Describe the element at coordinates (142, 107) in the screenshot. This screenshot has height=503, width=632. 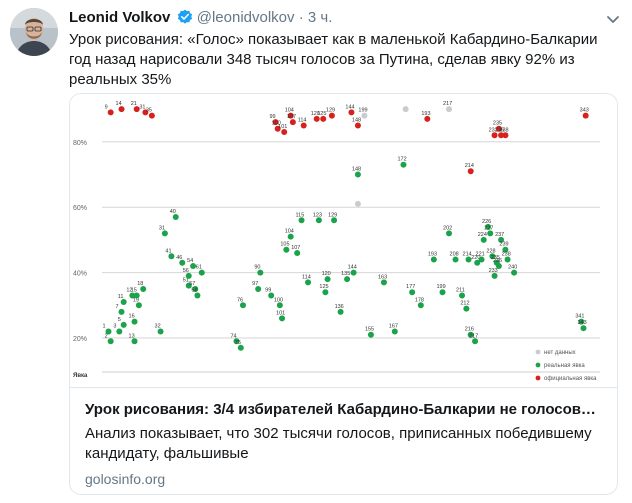
I see `data-label: 31` at that location.